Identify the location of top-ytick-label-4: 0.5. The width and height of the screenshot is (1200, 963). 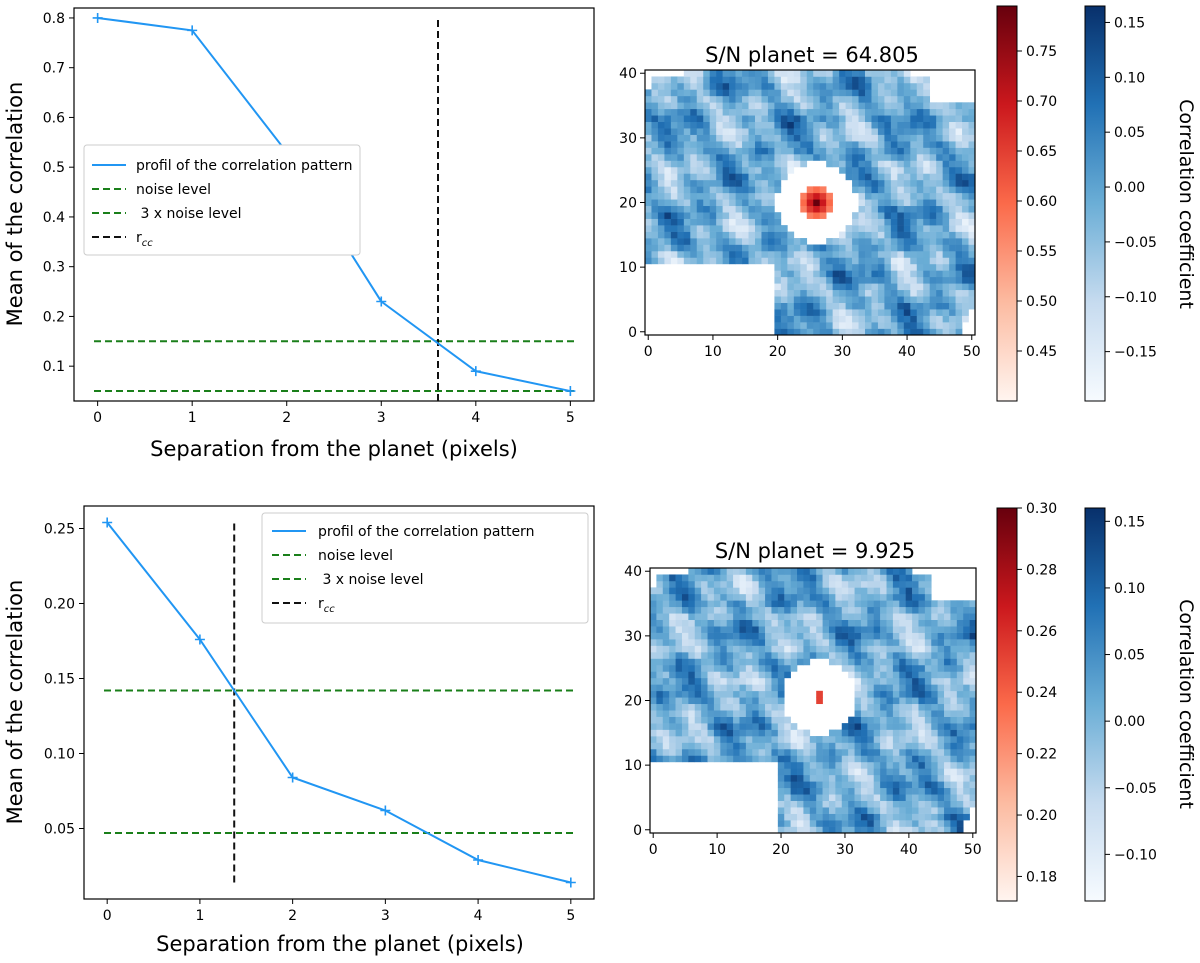
(54, 168).